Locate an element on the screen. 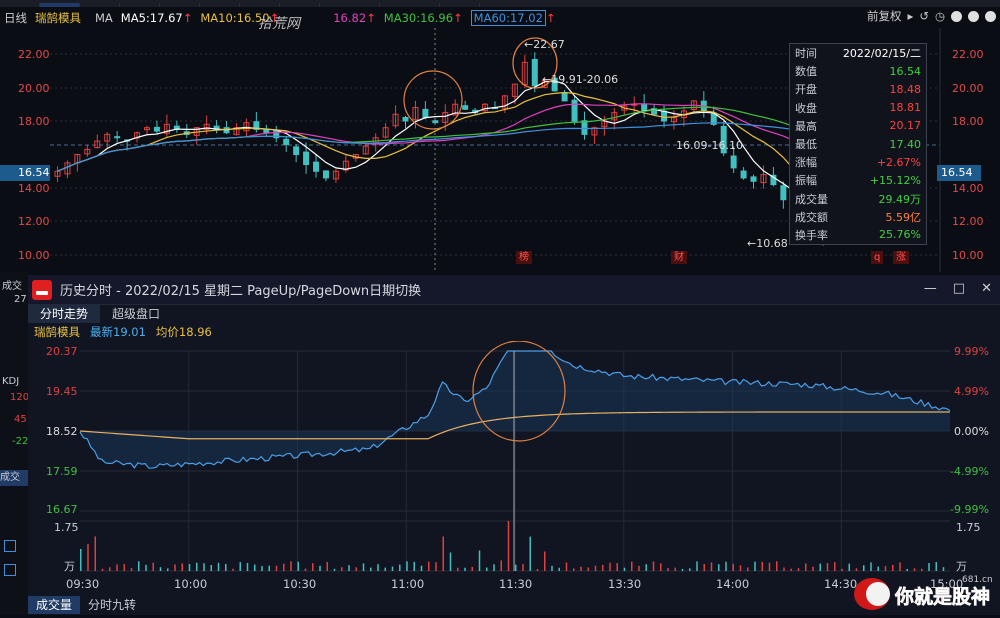 This screenshot has height=618, width=1000. close-icon: ✕ is located at coordinates (986, 288).